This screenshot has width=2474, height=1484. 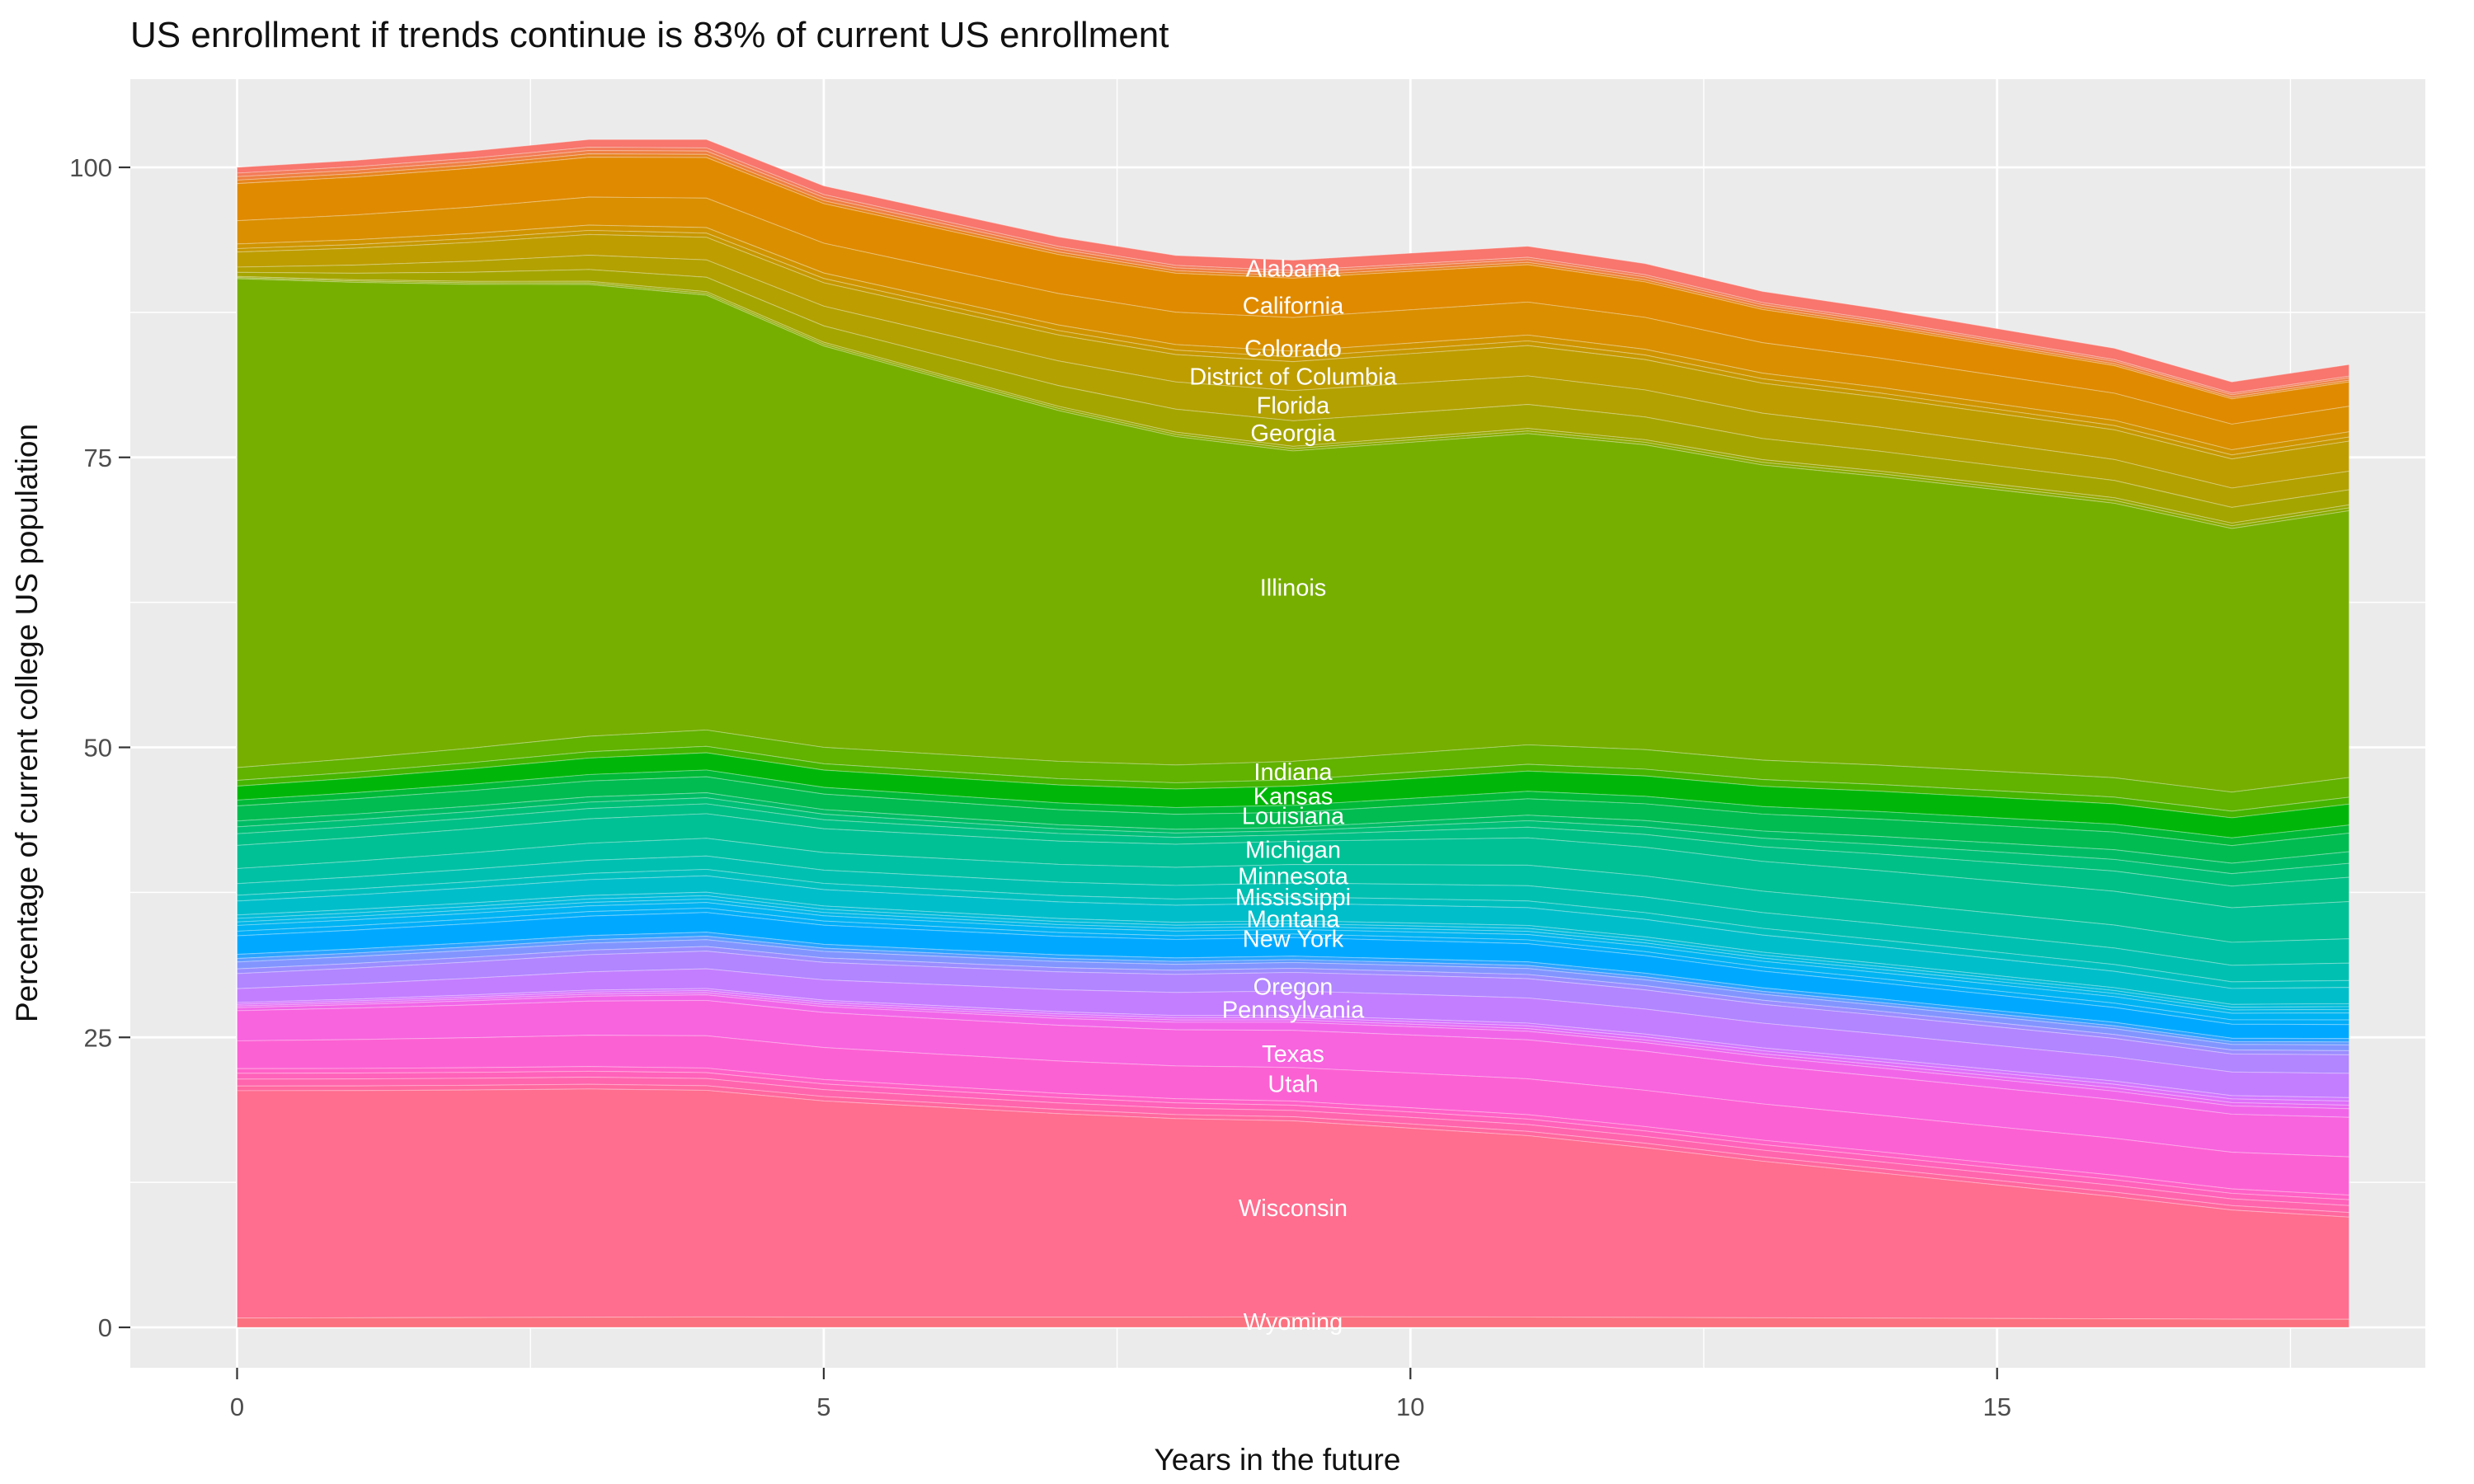 What do you see at coordinates (1293, 433) in the screenshot?
I see `state-label-georgia: Georgia` at bounding box center [1293, 433].